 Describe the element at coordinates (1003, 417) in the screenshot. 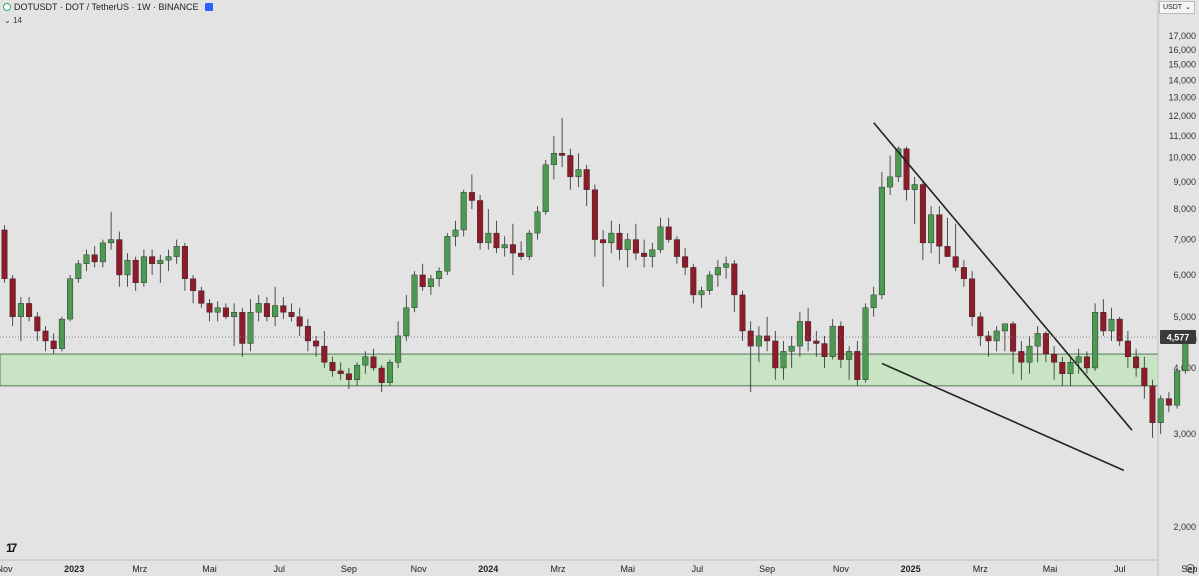

I see `trendline` at that location.